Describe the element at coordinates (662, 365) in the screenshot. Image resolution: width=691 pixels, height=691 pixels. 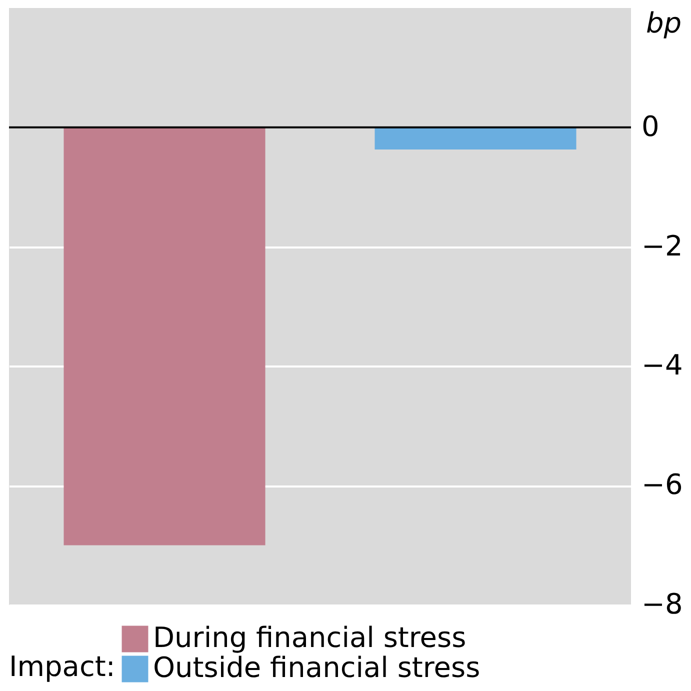
I see `y-tick-label: −4` at that location.